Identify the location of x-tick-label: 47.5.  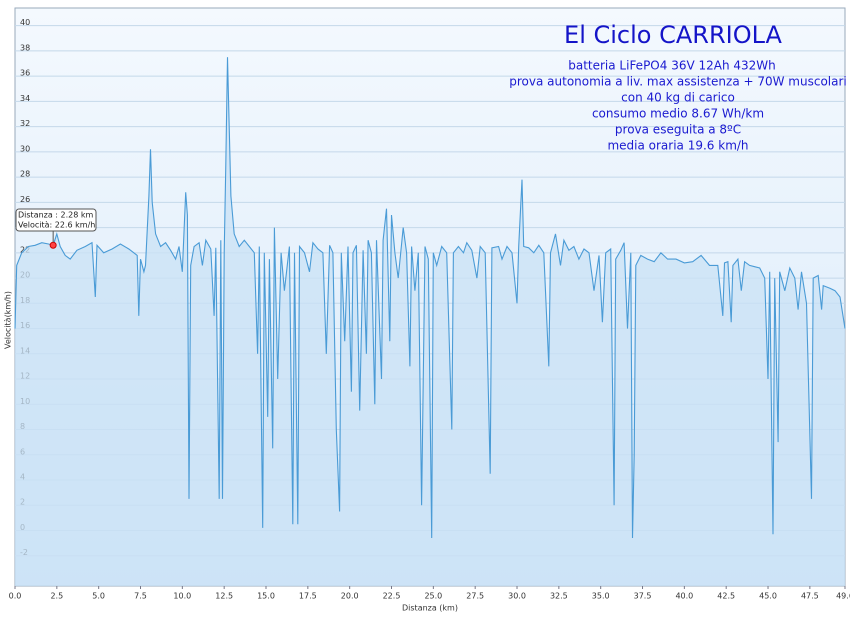
(810, 596).